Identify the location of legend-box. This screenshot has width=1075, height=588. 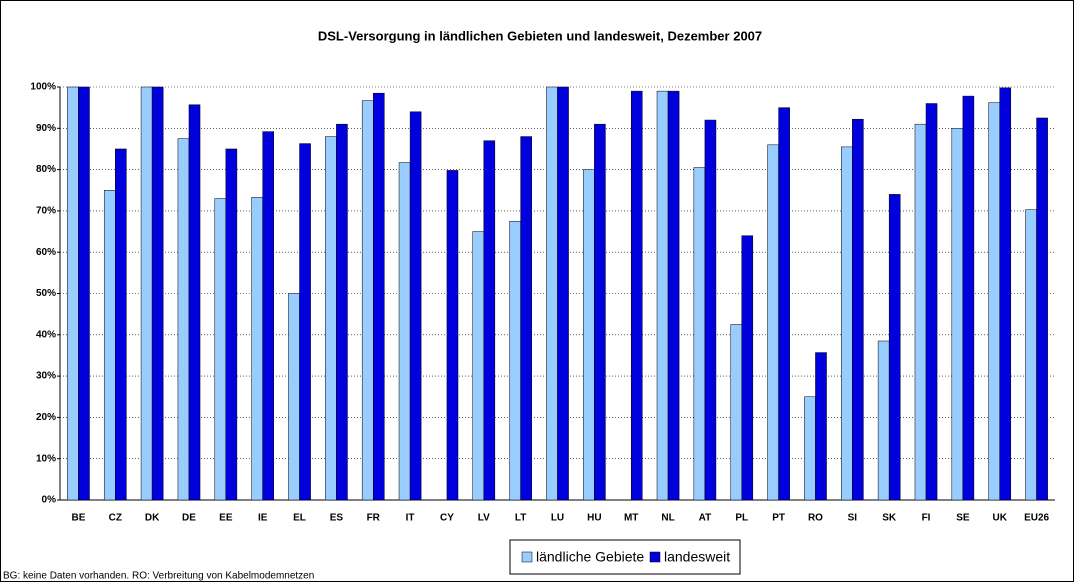
(625, 557).